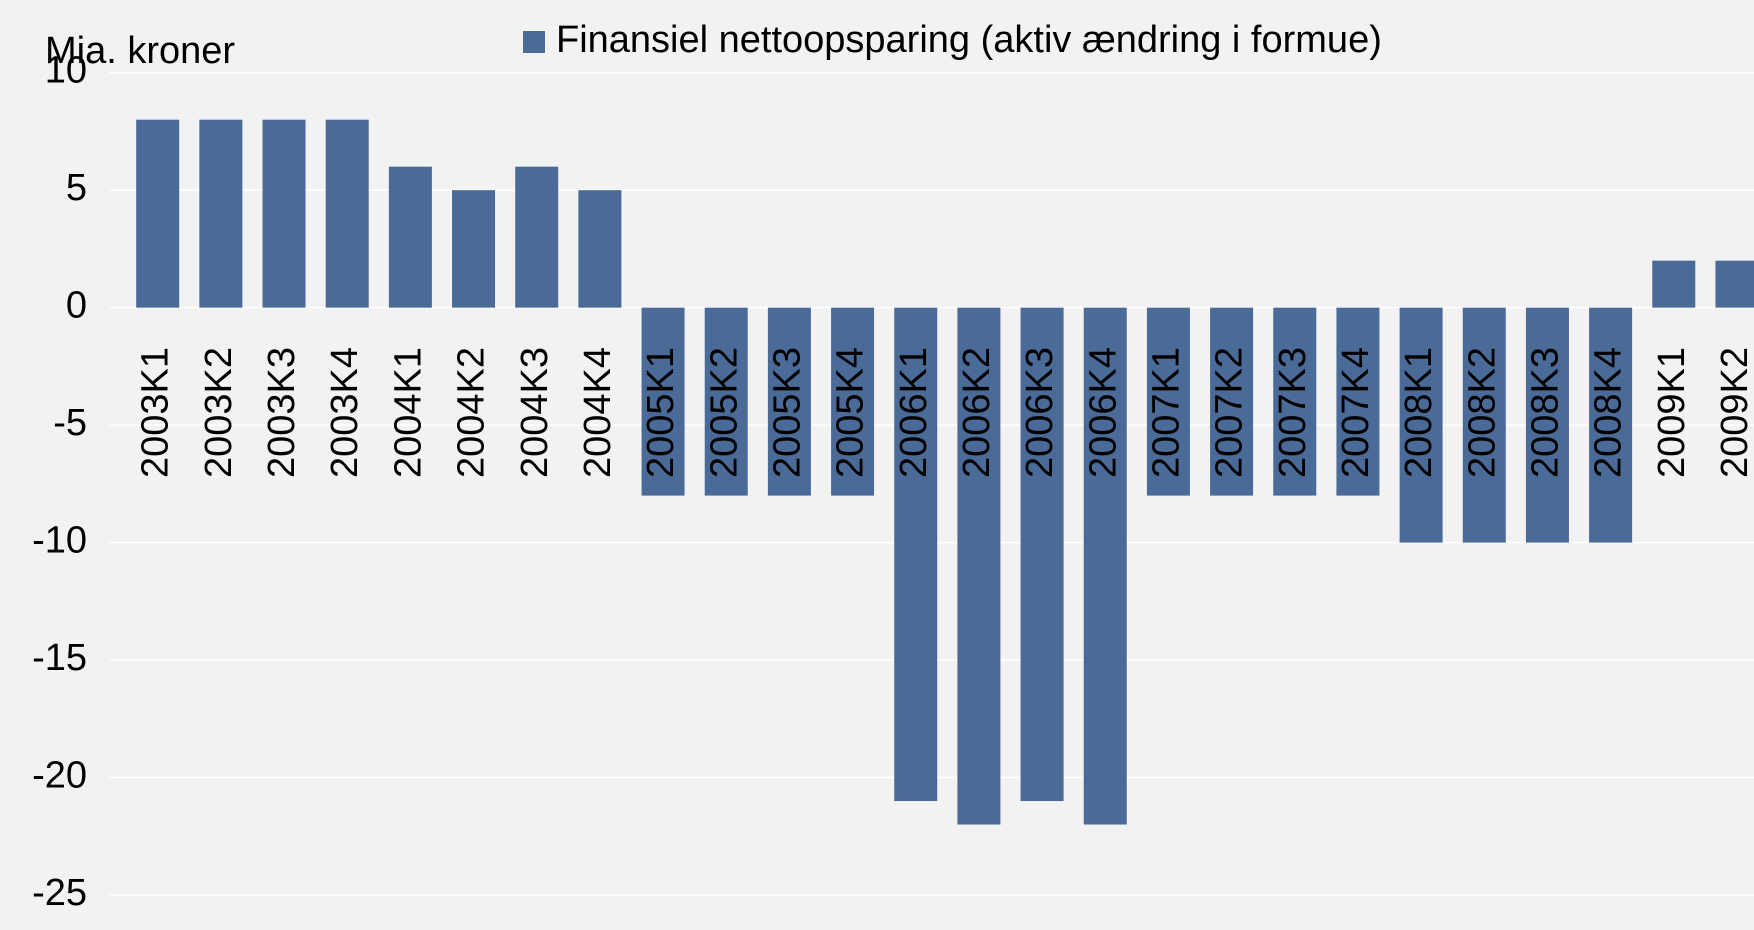 The image size is (1754, 930). What do you see at coordinates (59, 776) in the screenshot?
I see `y-tick-label: -20` at bounding box center [59, 776].